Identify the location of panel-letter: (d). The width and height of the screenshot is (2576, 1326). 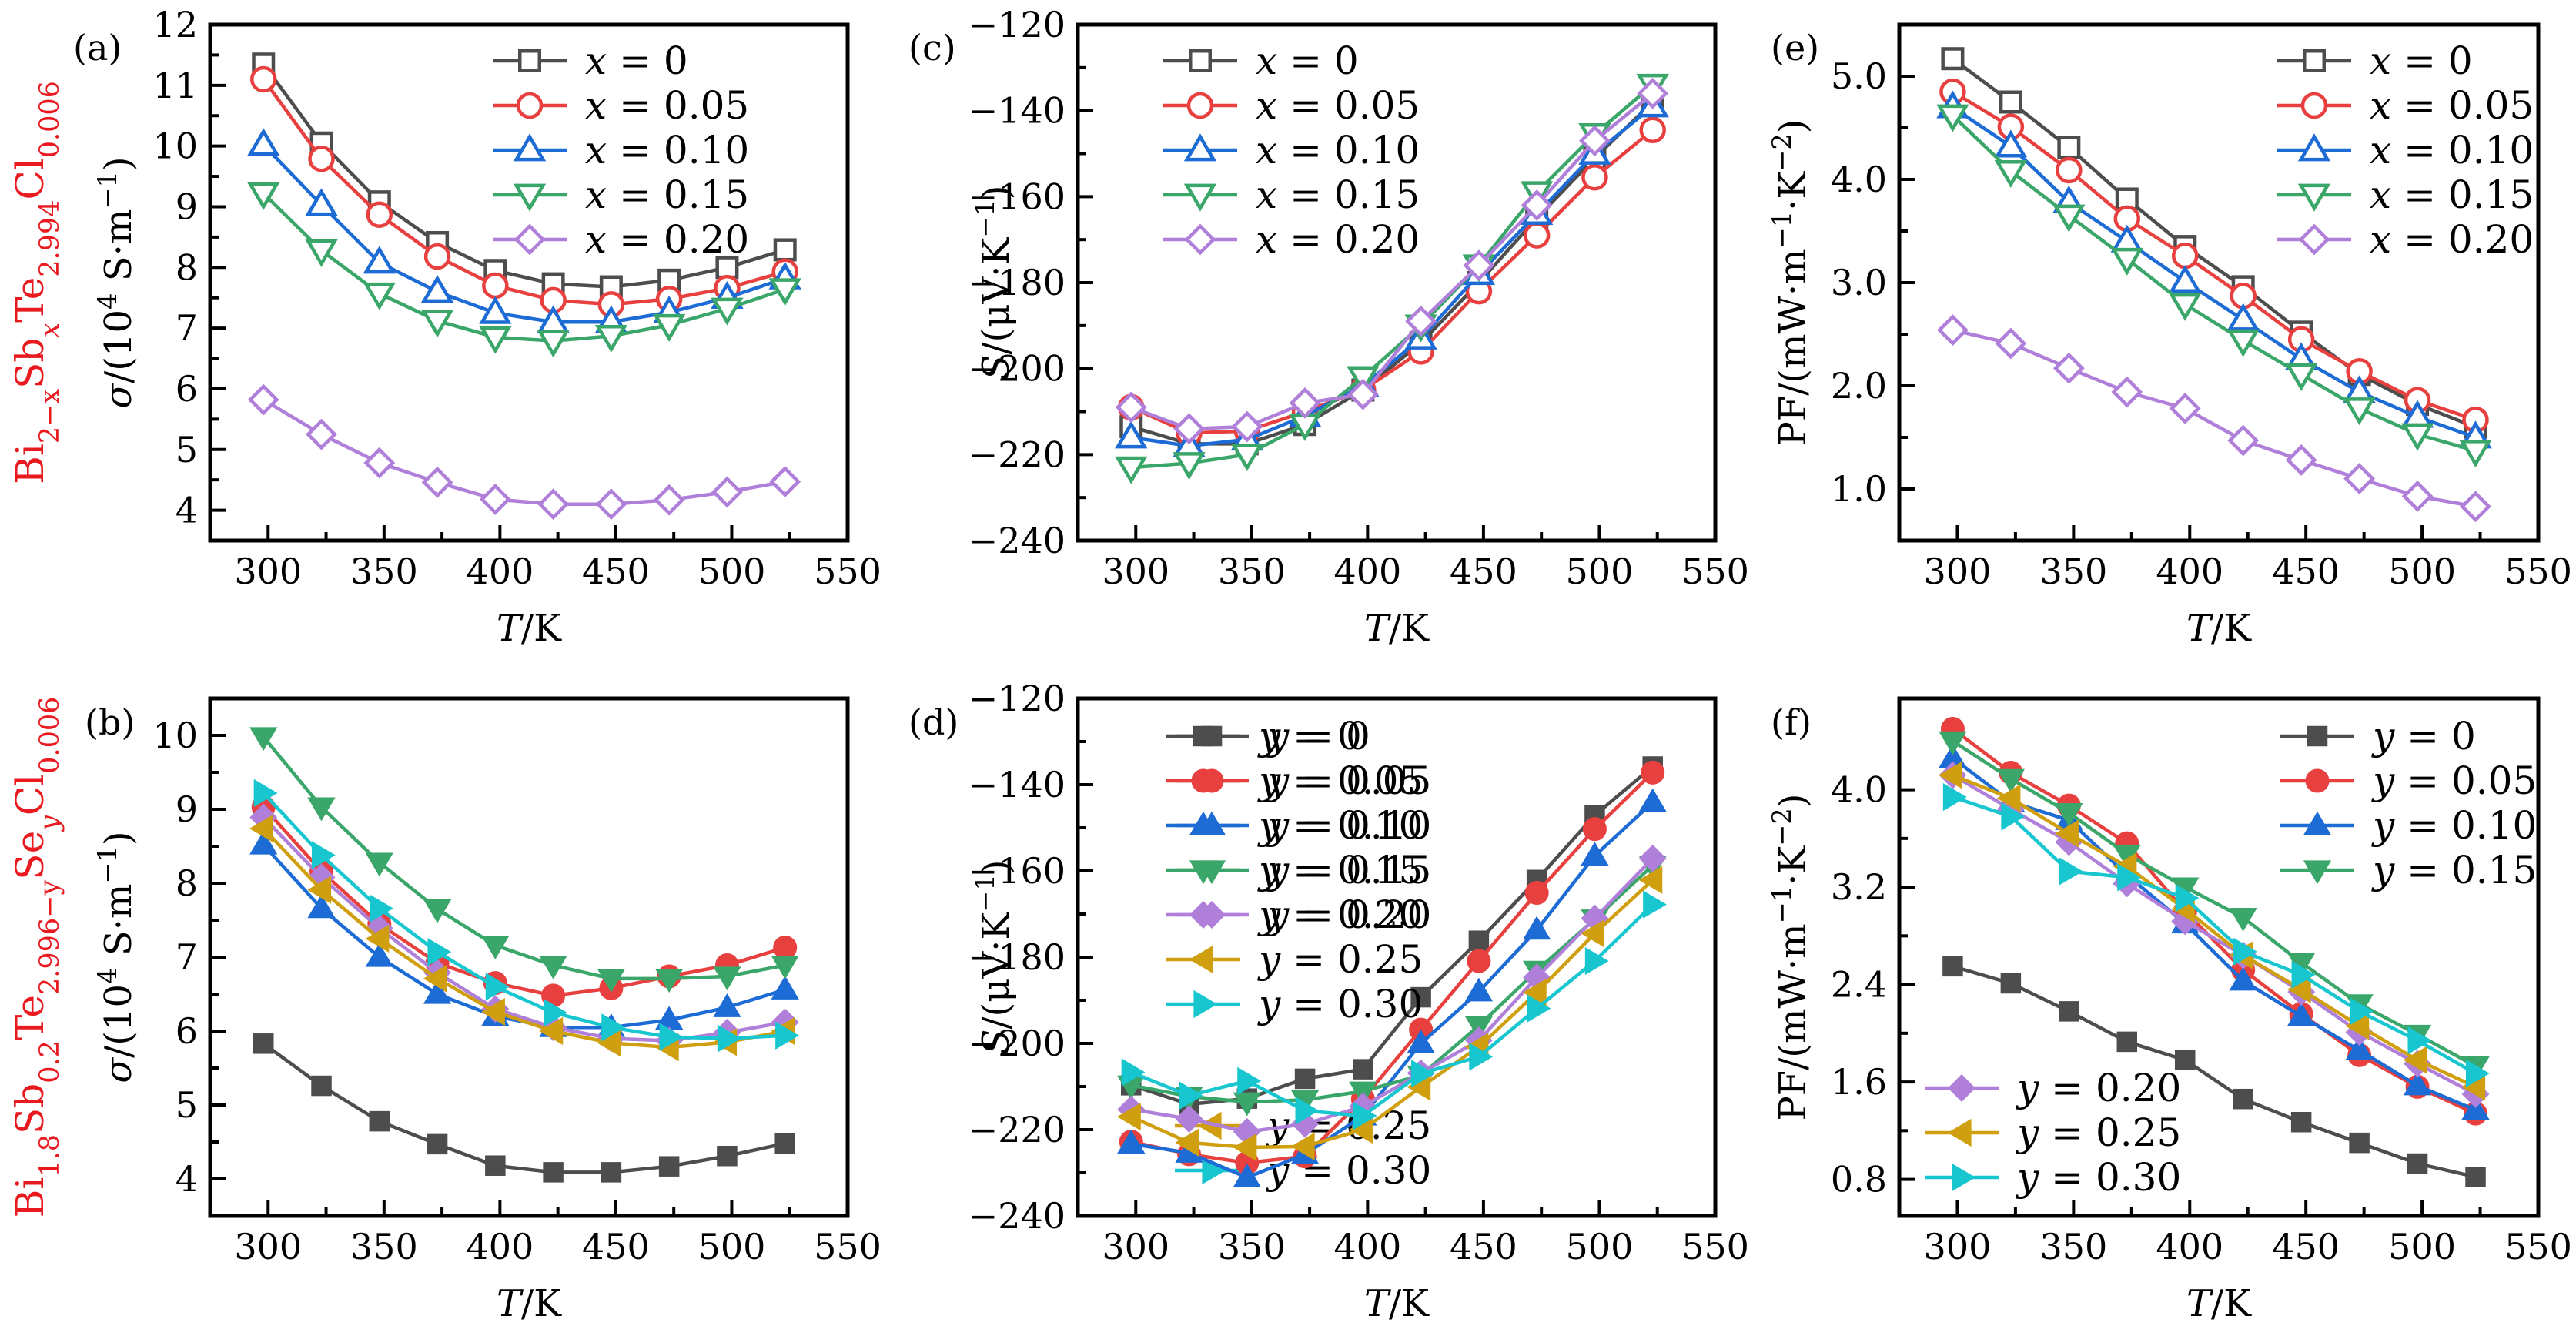
(933, 722).